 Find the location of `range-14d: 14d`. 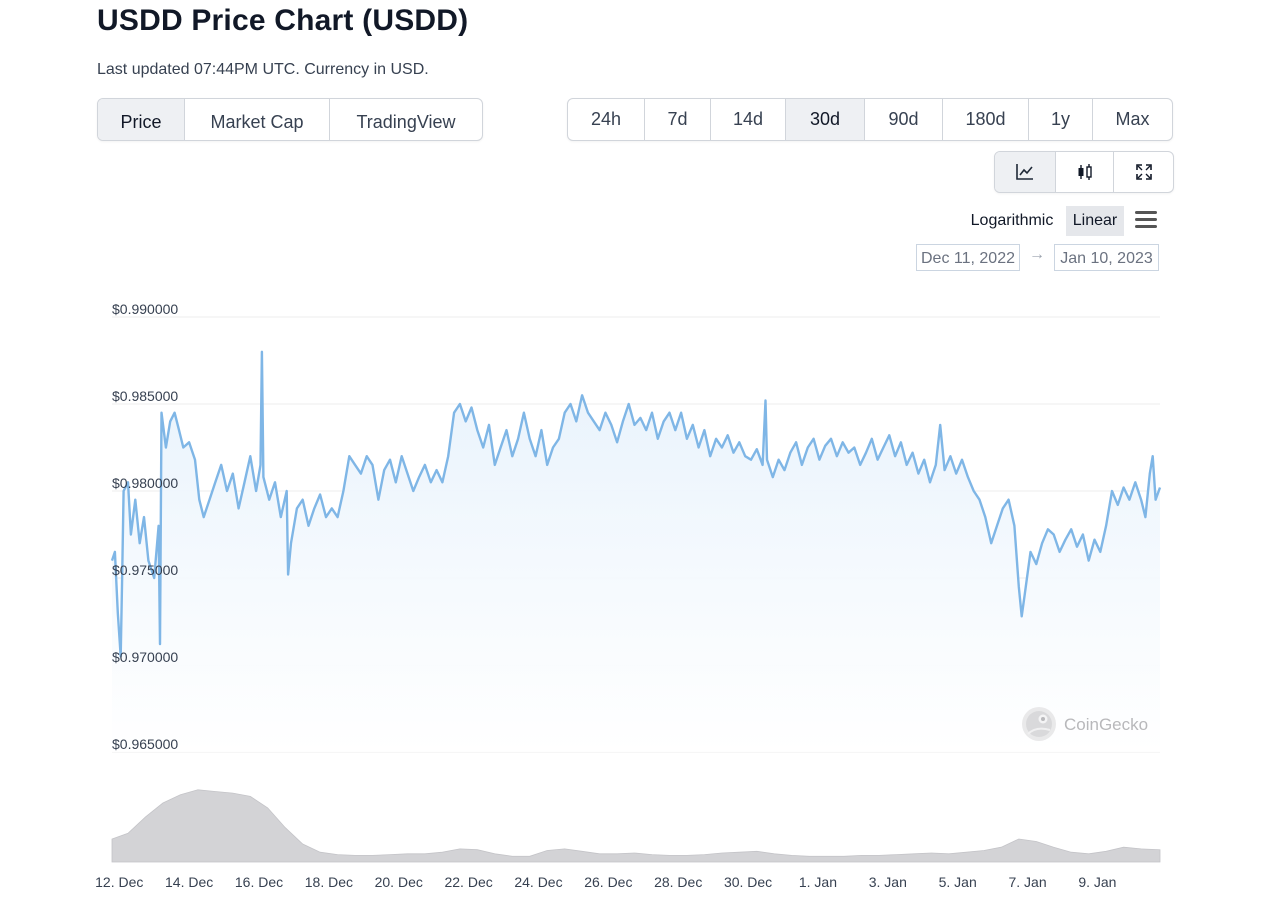

range-14d: 14d is located at coordinates (748, 119).